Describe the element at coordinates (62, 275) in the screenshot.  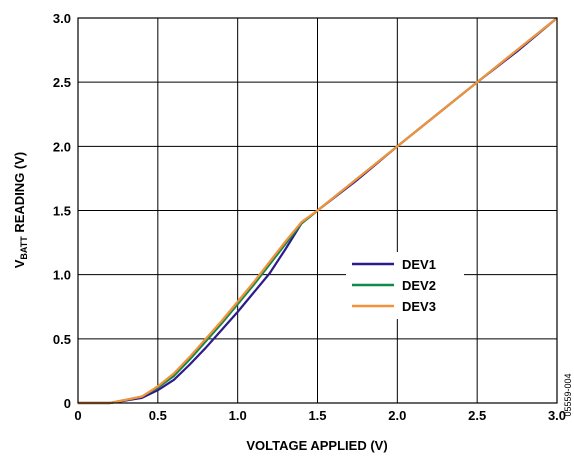
I see `y-tick-label: 1.0` at that location.